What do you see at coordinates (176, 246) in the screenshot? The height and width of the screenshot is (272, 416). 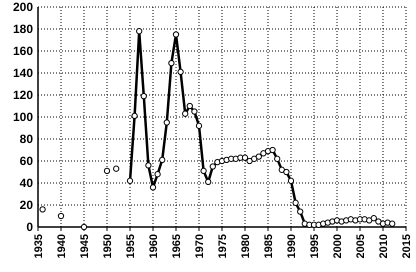 I see `x-tick-label: 1965` at bounding box center [176, 246].